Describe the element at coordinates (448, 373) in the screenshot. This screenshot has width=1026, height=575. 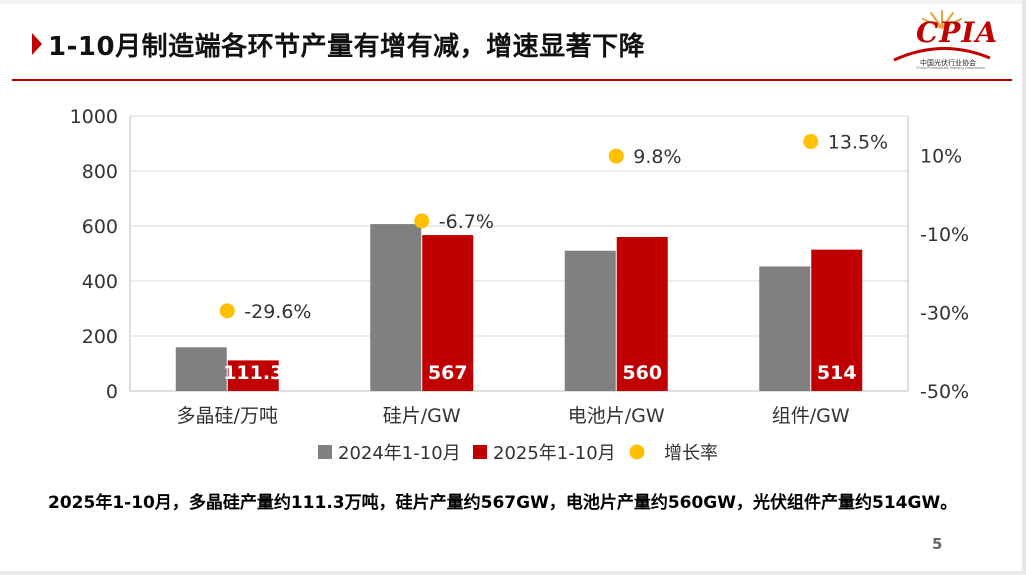
I see `bar-data-label: 567` at that location.